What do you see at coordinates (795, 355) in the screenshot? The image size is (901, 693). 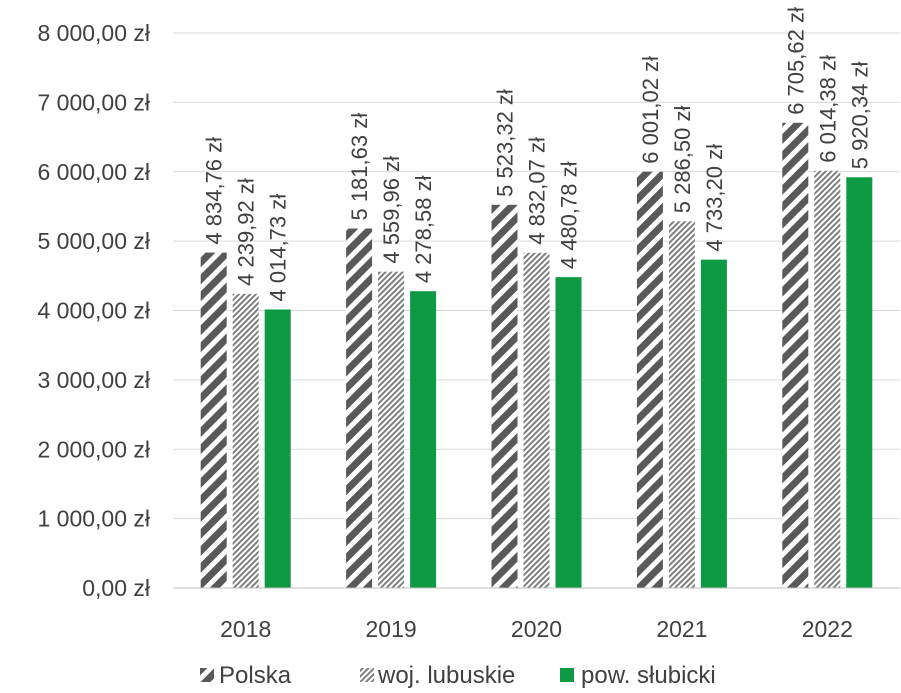 I see `bar-polska-2022` at bounding box center [795, 355].